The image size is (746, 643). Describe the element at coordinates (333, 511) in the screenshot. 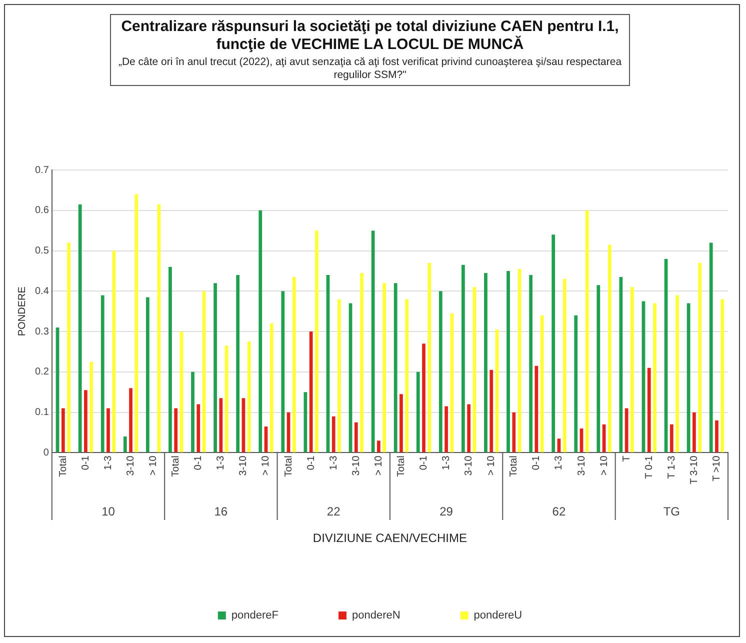

I see `text: 22` at that location.